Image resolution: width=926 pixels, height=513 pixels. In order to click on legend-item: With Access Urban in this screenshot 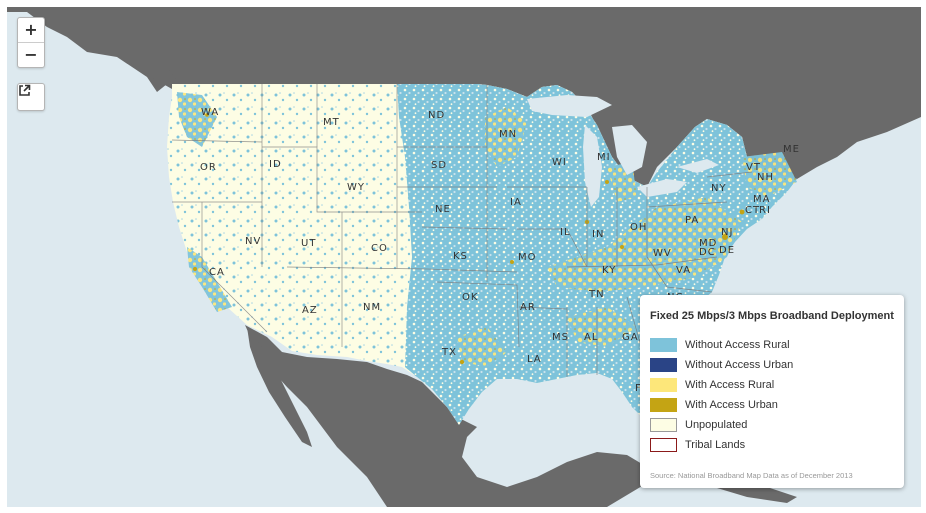, I will do `click(714, 405)`.